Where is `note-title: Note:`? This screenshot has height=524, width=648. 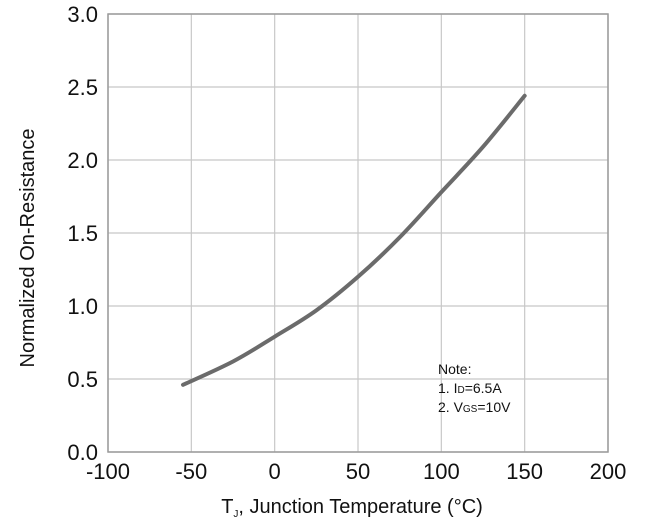 note-title: Note: is located at coordinates (454, 369).